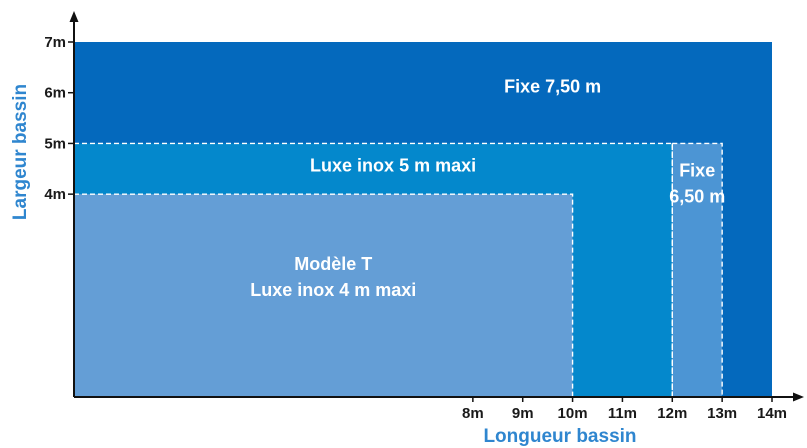 Image resolution: width=807 pixels, height=448 pixels. What do you see at coordinates (333, 277) in the screenshot?
I see `region-label-modele-t: Modèle T Luxe inox 4 m maxi` at bounding box center [333, 277].